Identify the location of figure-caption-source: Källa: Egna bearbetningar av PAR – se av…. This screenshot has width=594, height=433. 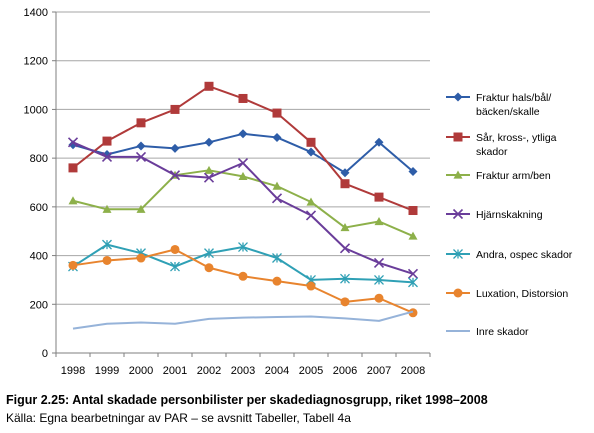
(178, 418).